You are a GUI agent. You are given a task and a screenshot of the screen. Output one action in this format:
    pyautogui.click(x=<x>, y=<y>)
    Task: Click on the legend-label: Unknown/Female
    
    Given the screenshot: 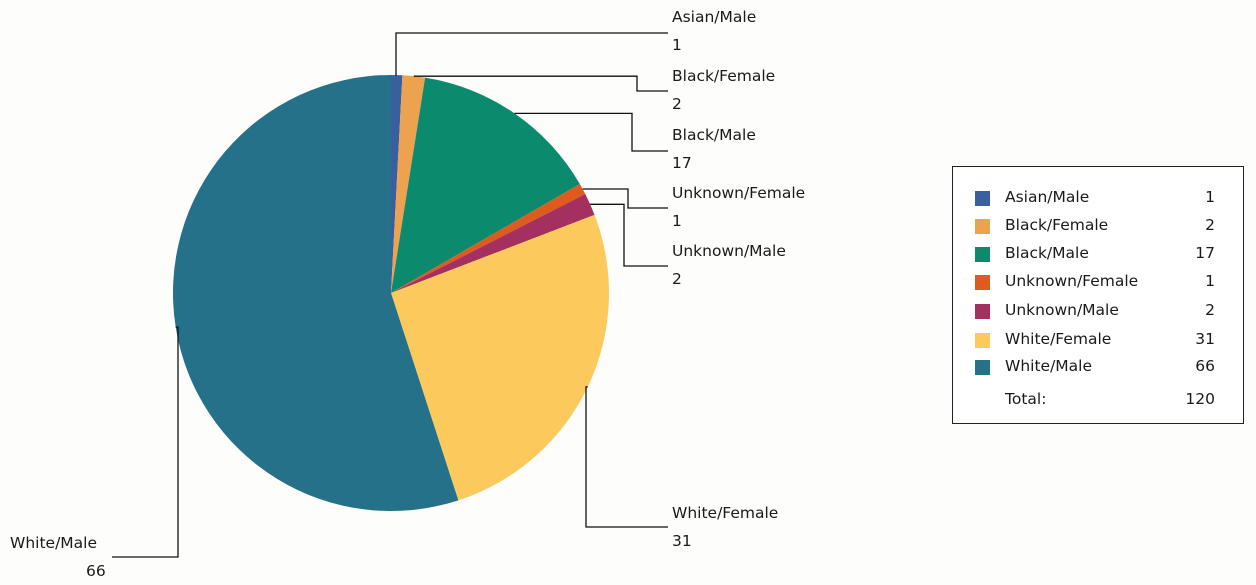 What is the action you would take?
    pyautogui.click(x=1072, y=281)
    